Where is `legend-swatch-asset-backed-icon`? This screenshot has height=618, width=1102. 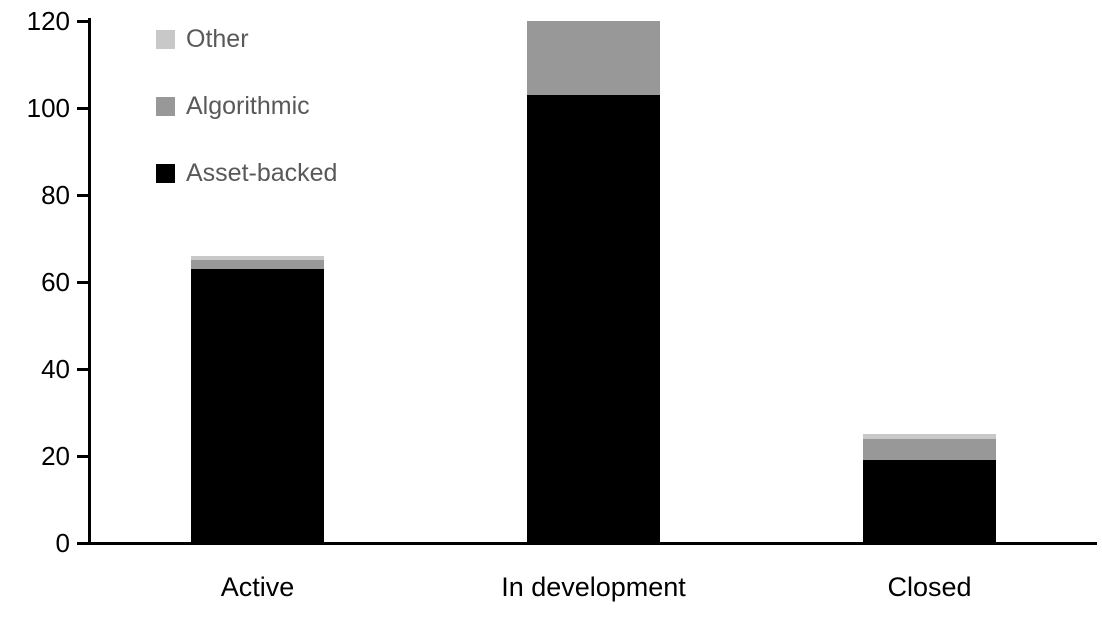
legend-swatch-asset-backed-icon is located at coordinates (165, 173).